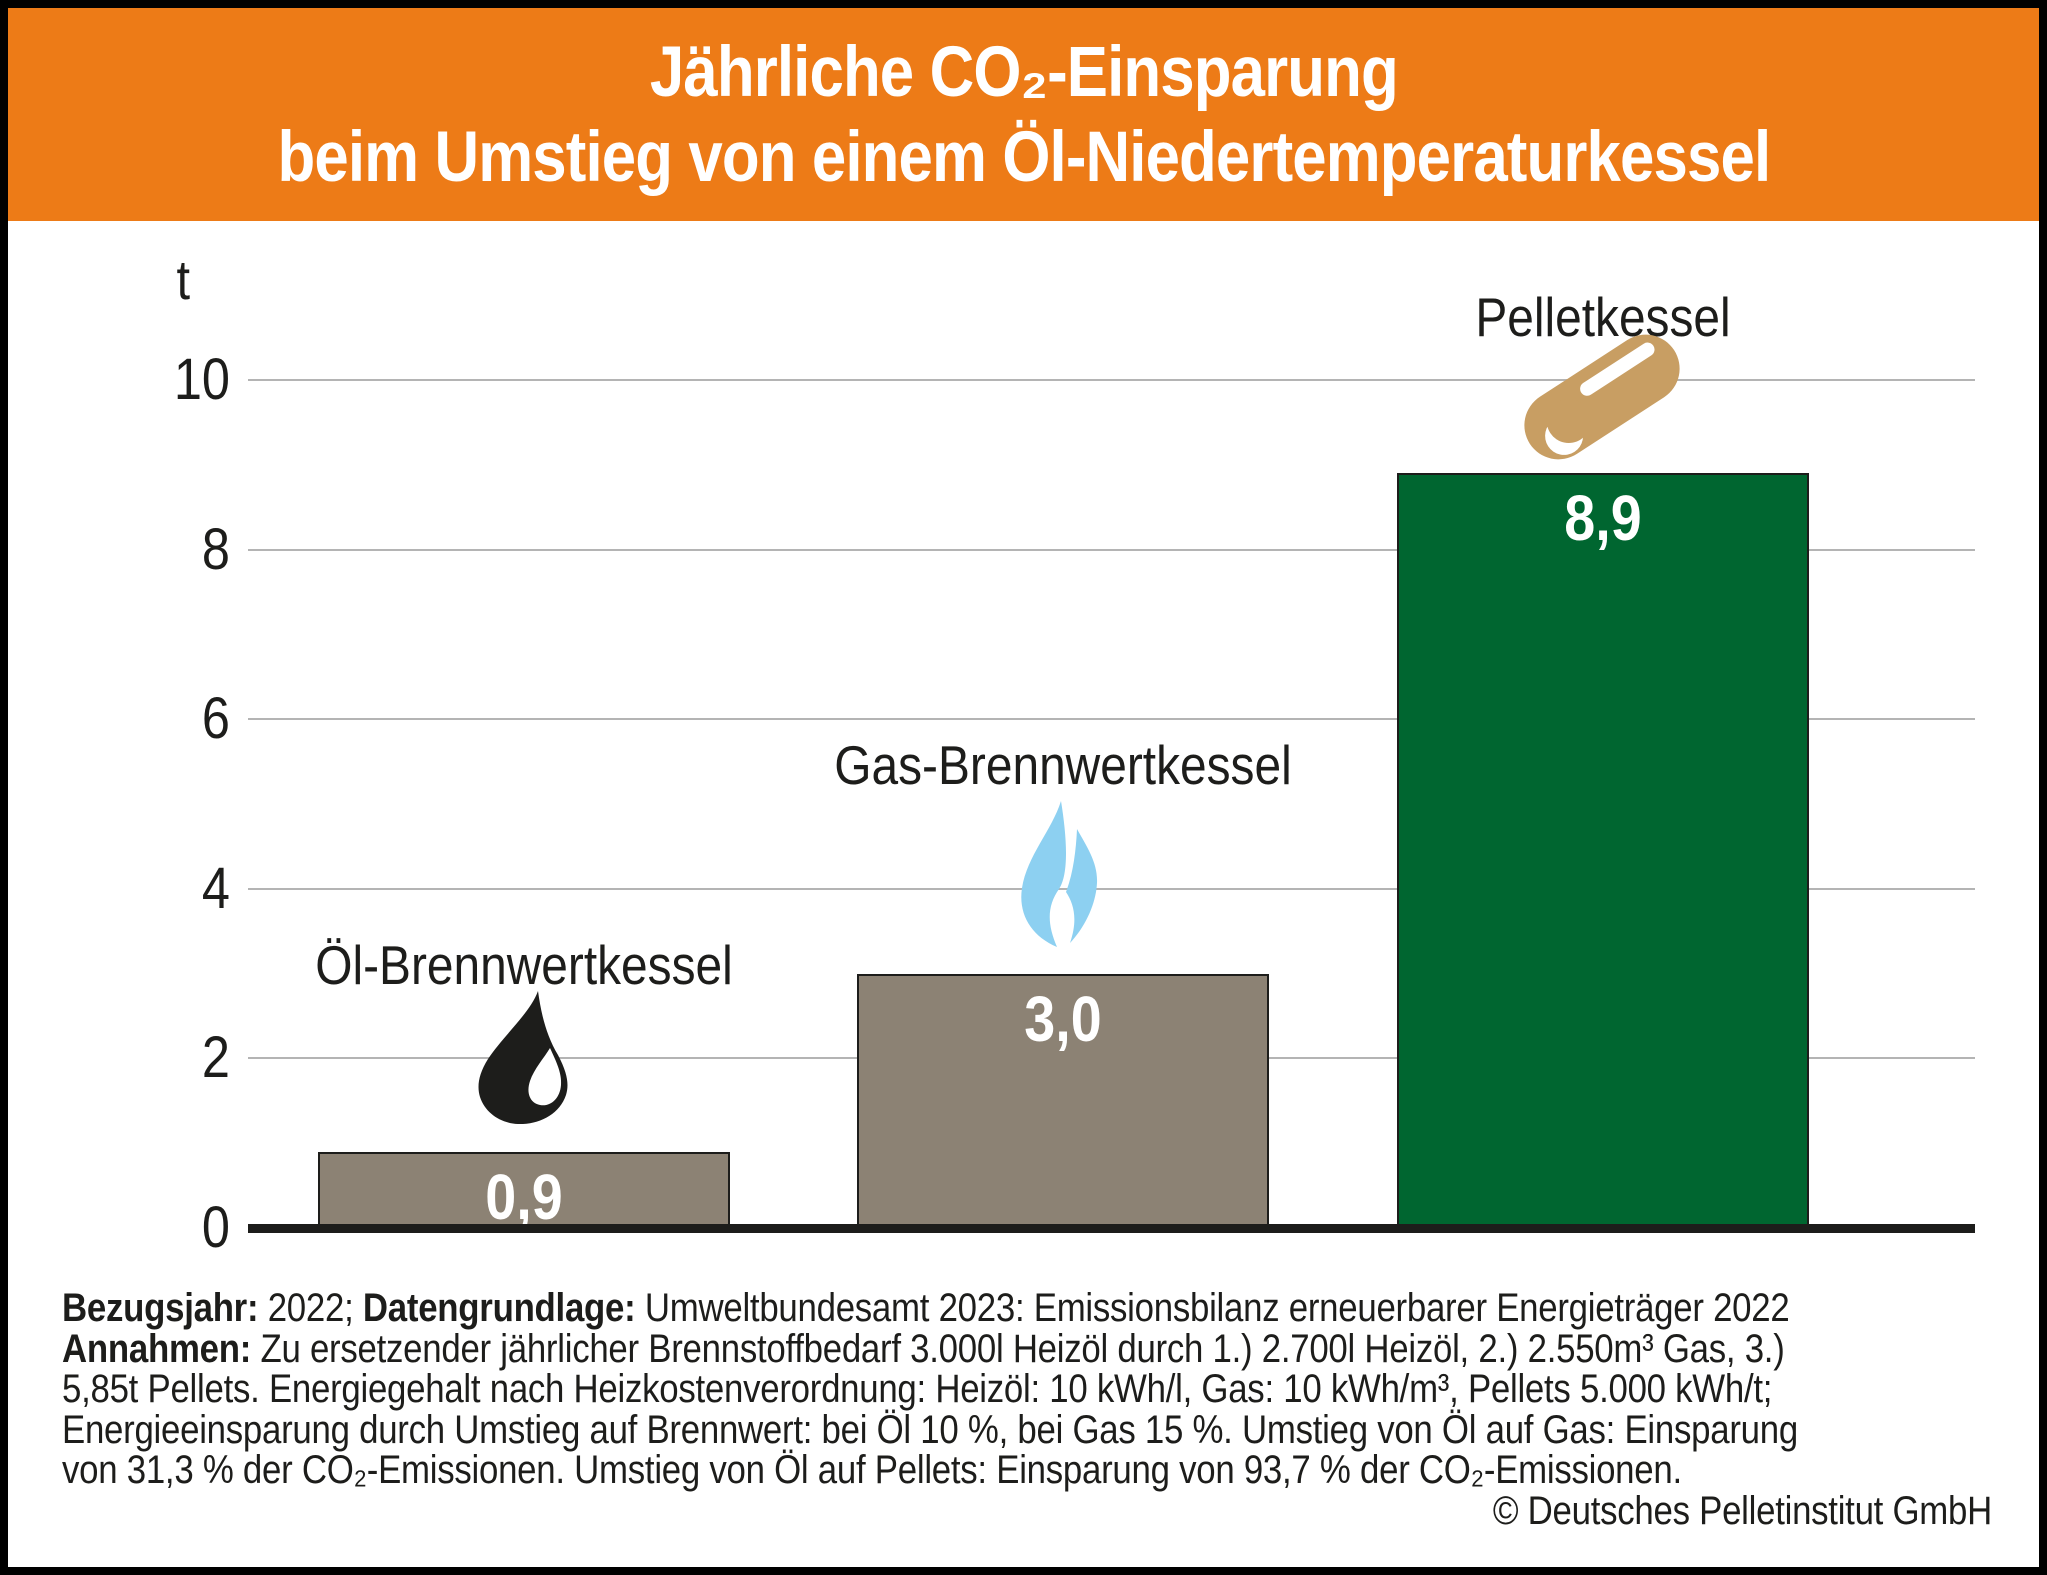  Describe the element at coordinates (1742, 1510) in the screenshot. I see `copyright-notice: © Deutsches Pelletinstitut GmbH` at that location.